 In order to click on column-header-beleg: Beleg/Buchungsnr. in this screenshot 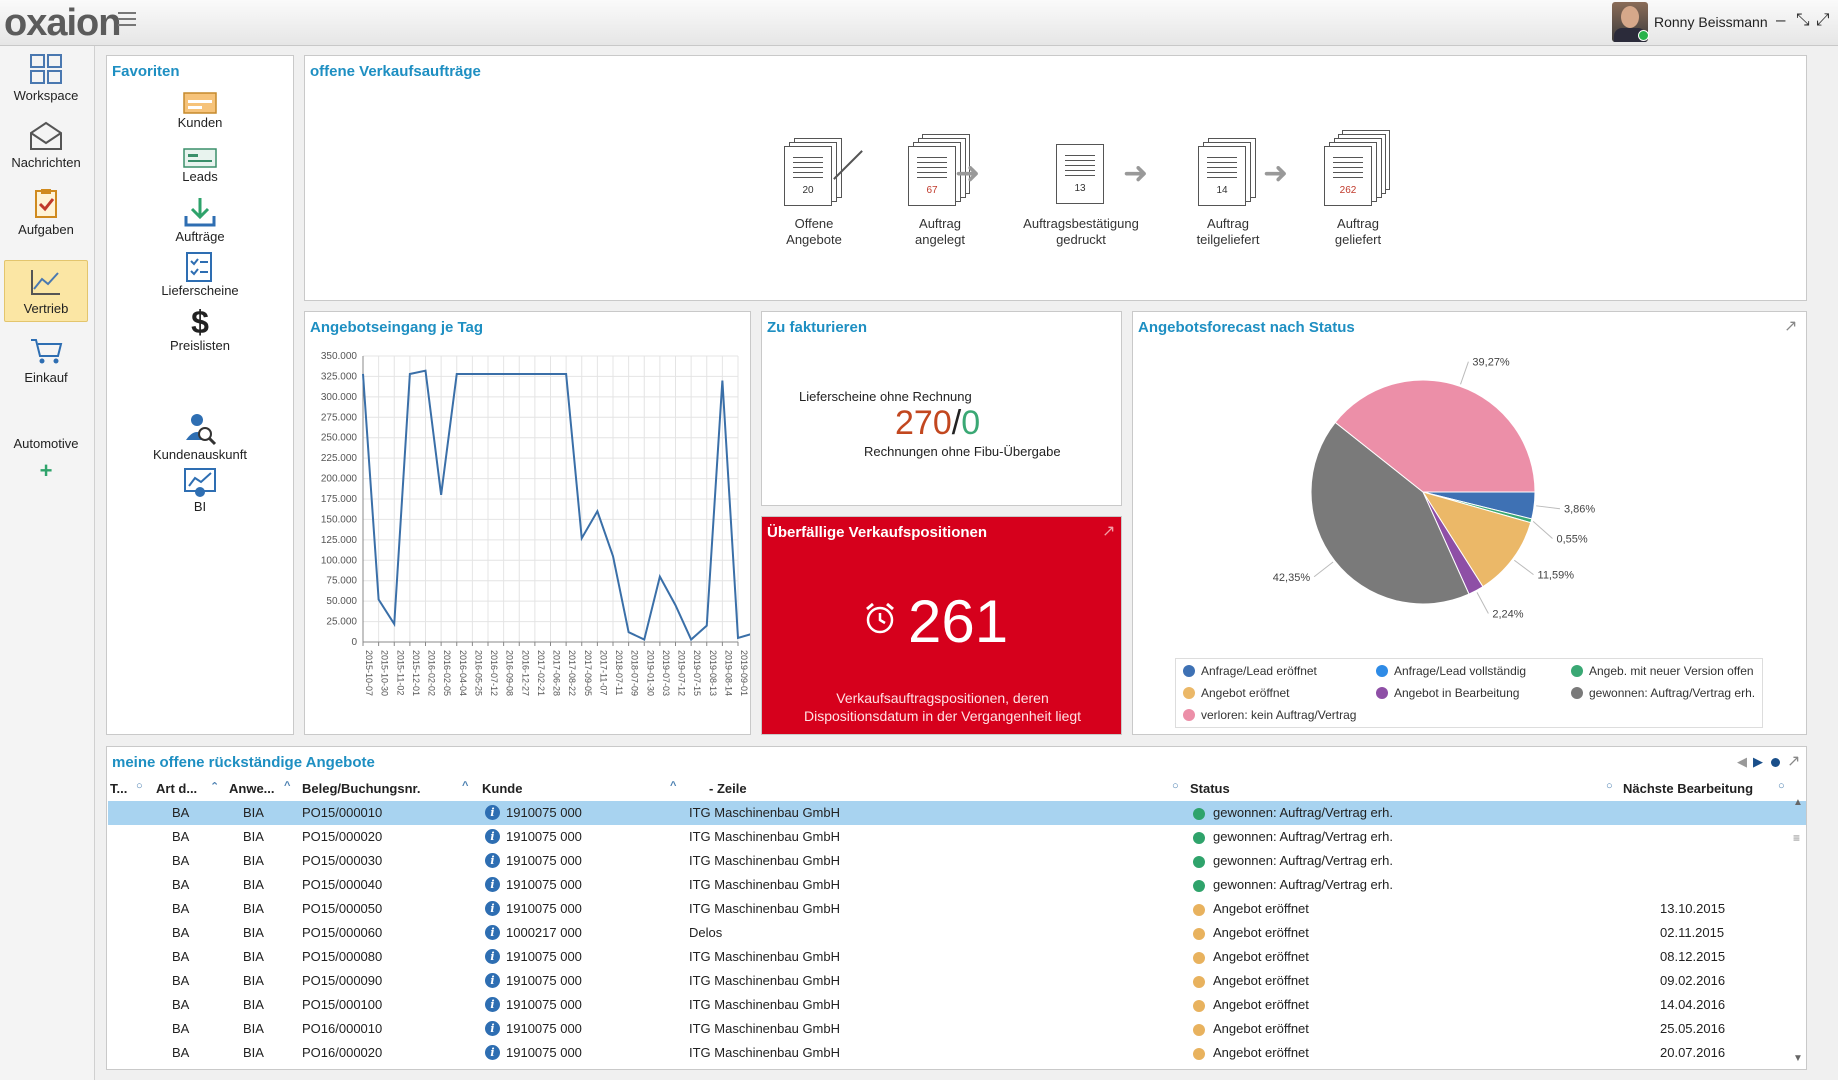, I will do `click(361, 788)`.